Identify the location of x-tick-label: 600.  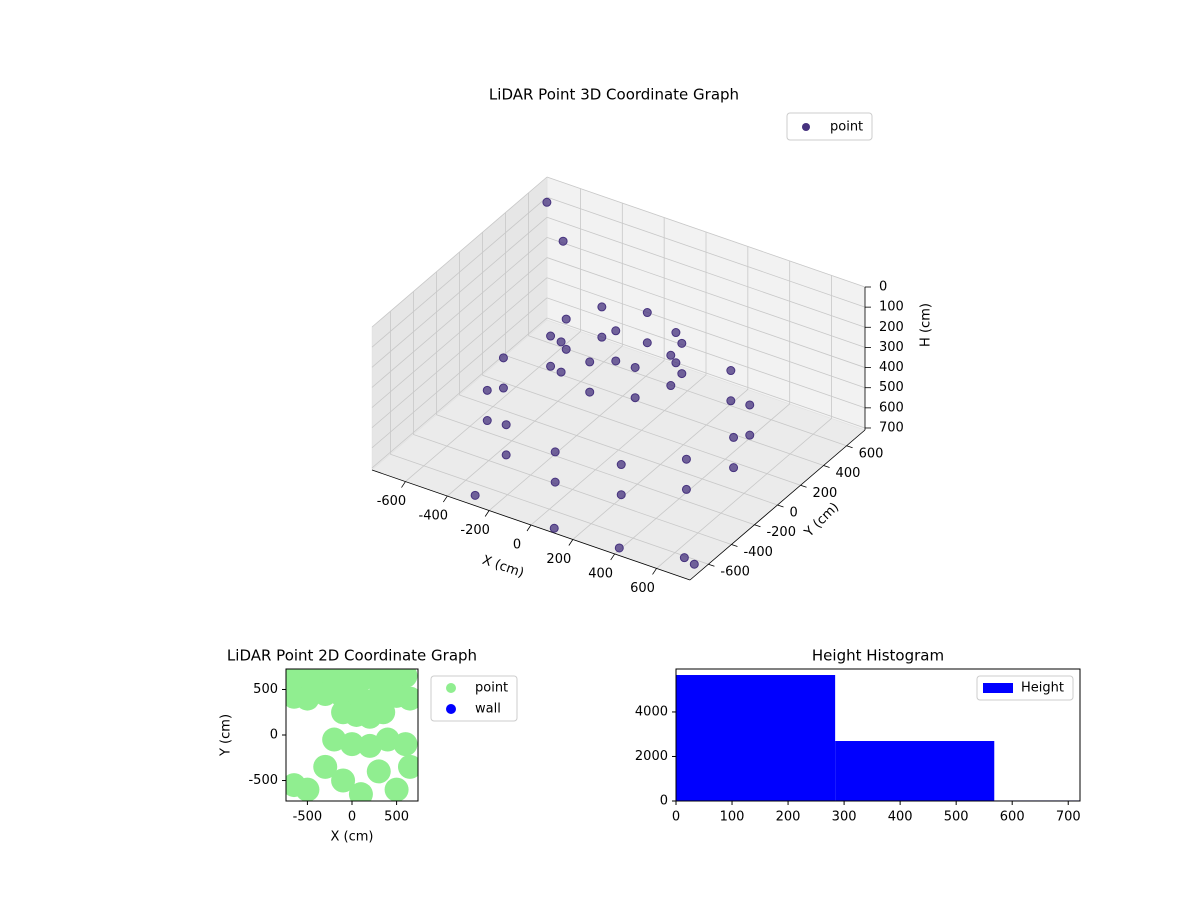
(1012, 817).